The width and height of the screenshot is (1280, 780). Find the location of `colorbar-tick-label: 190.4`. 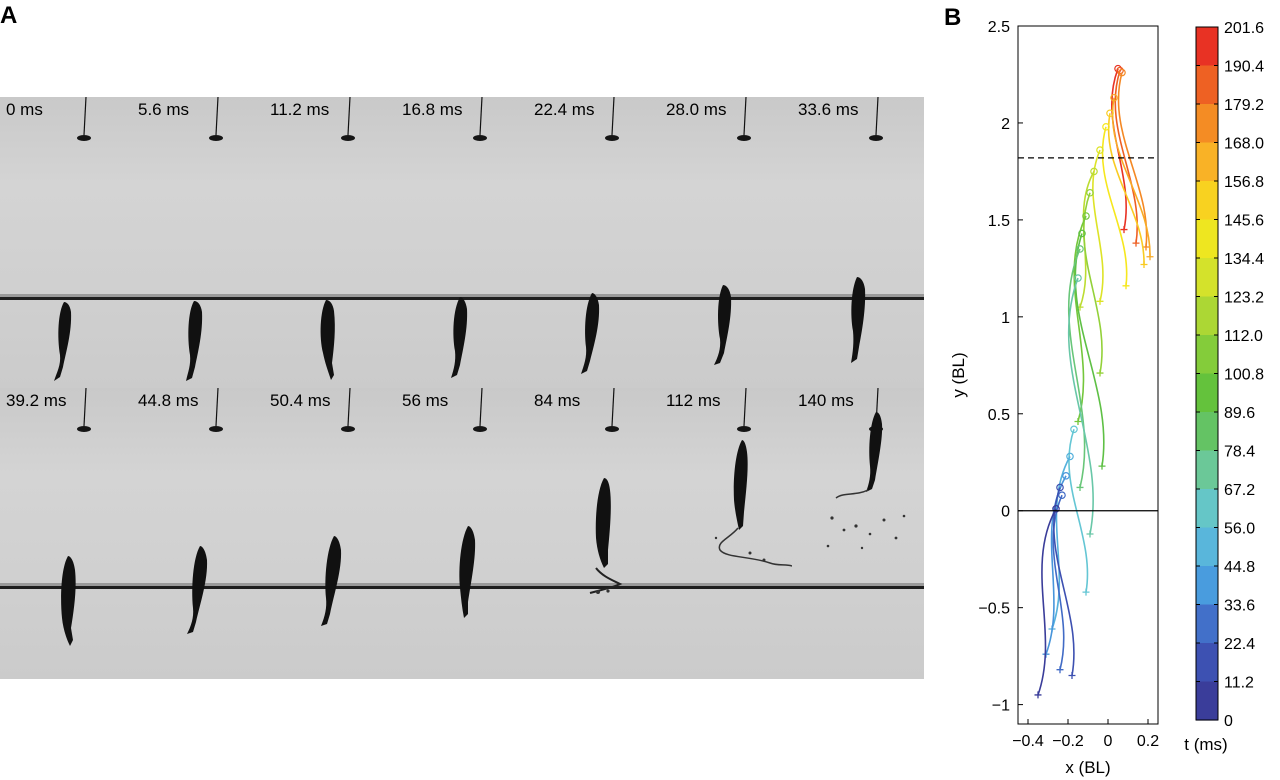

colorbar-tick-label: 190.4 is located at coordinates (1244, 67).